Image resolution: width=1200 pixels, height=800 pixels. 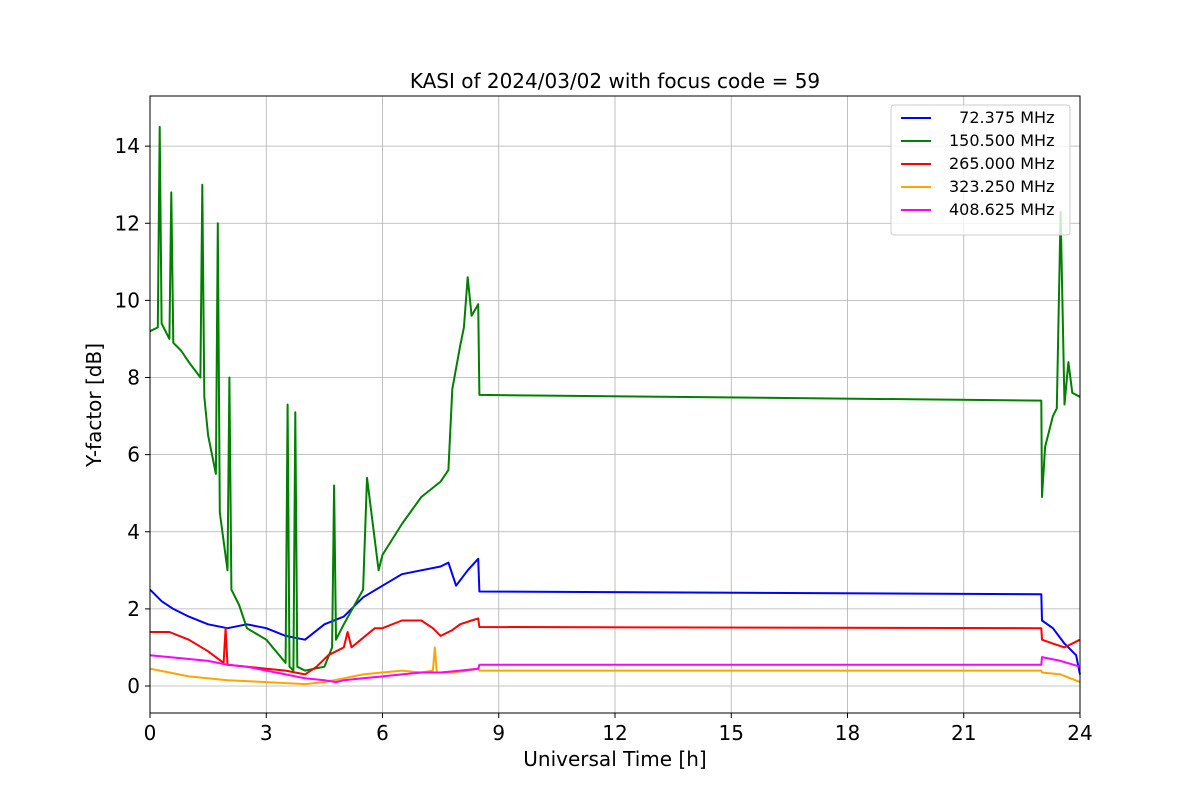 What do you see at coordinates (133, 455) in the screenshot?
I see `y-tick-label: 6` at bounding box center [133, 455].